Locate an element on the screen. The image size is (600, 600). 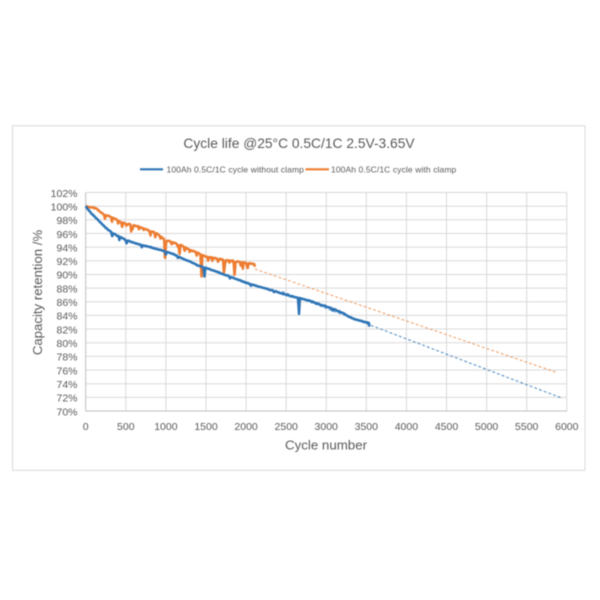
svg-text: 76% is located at coordinates (66, 371).